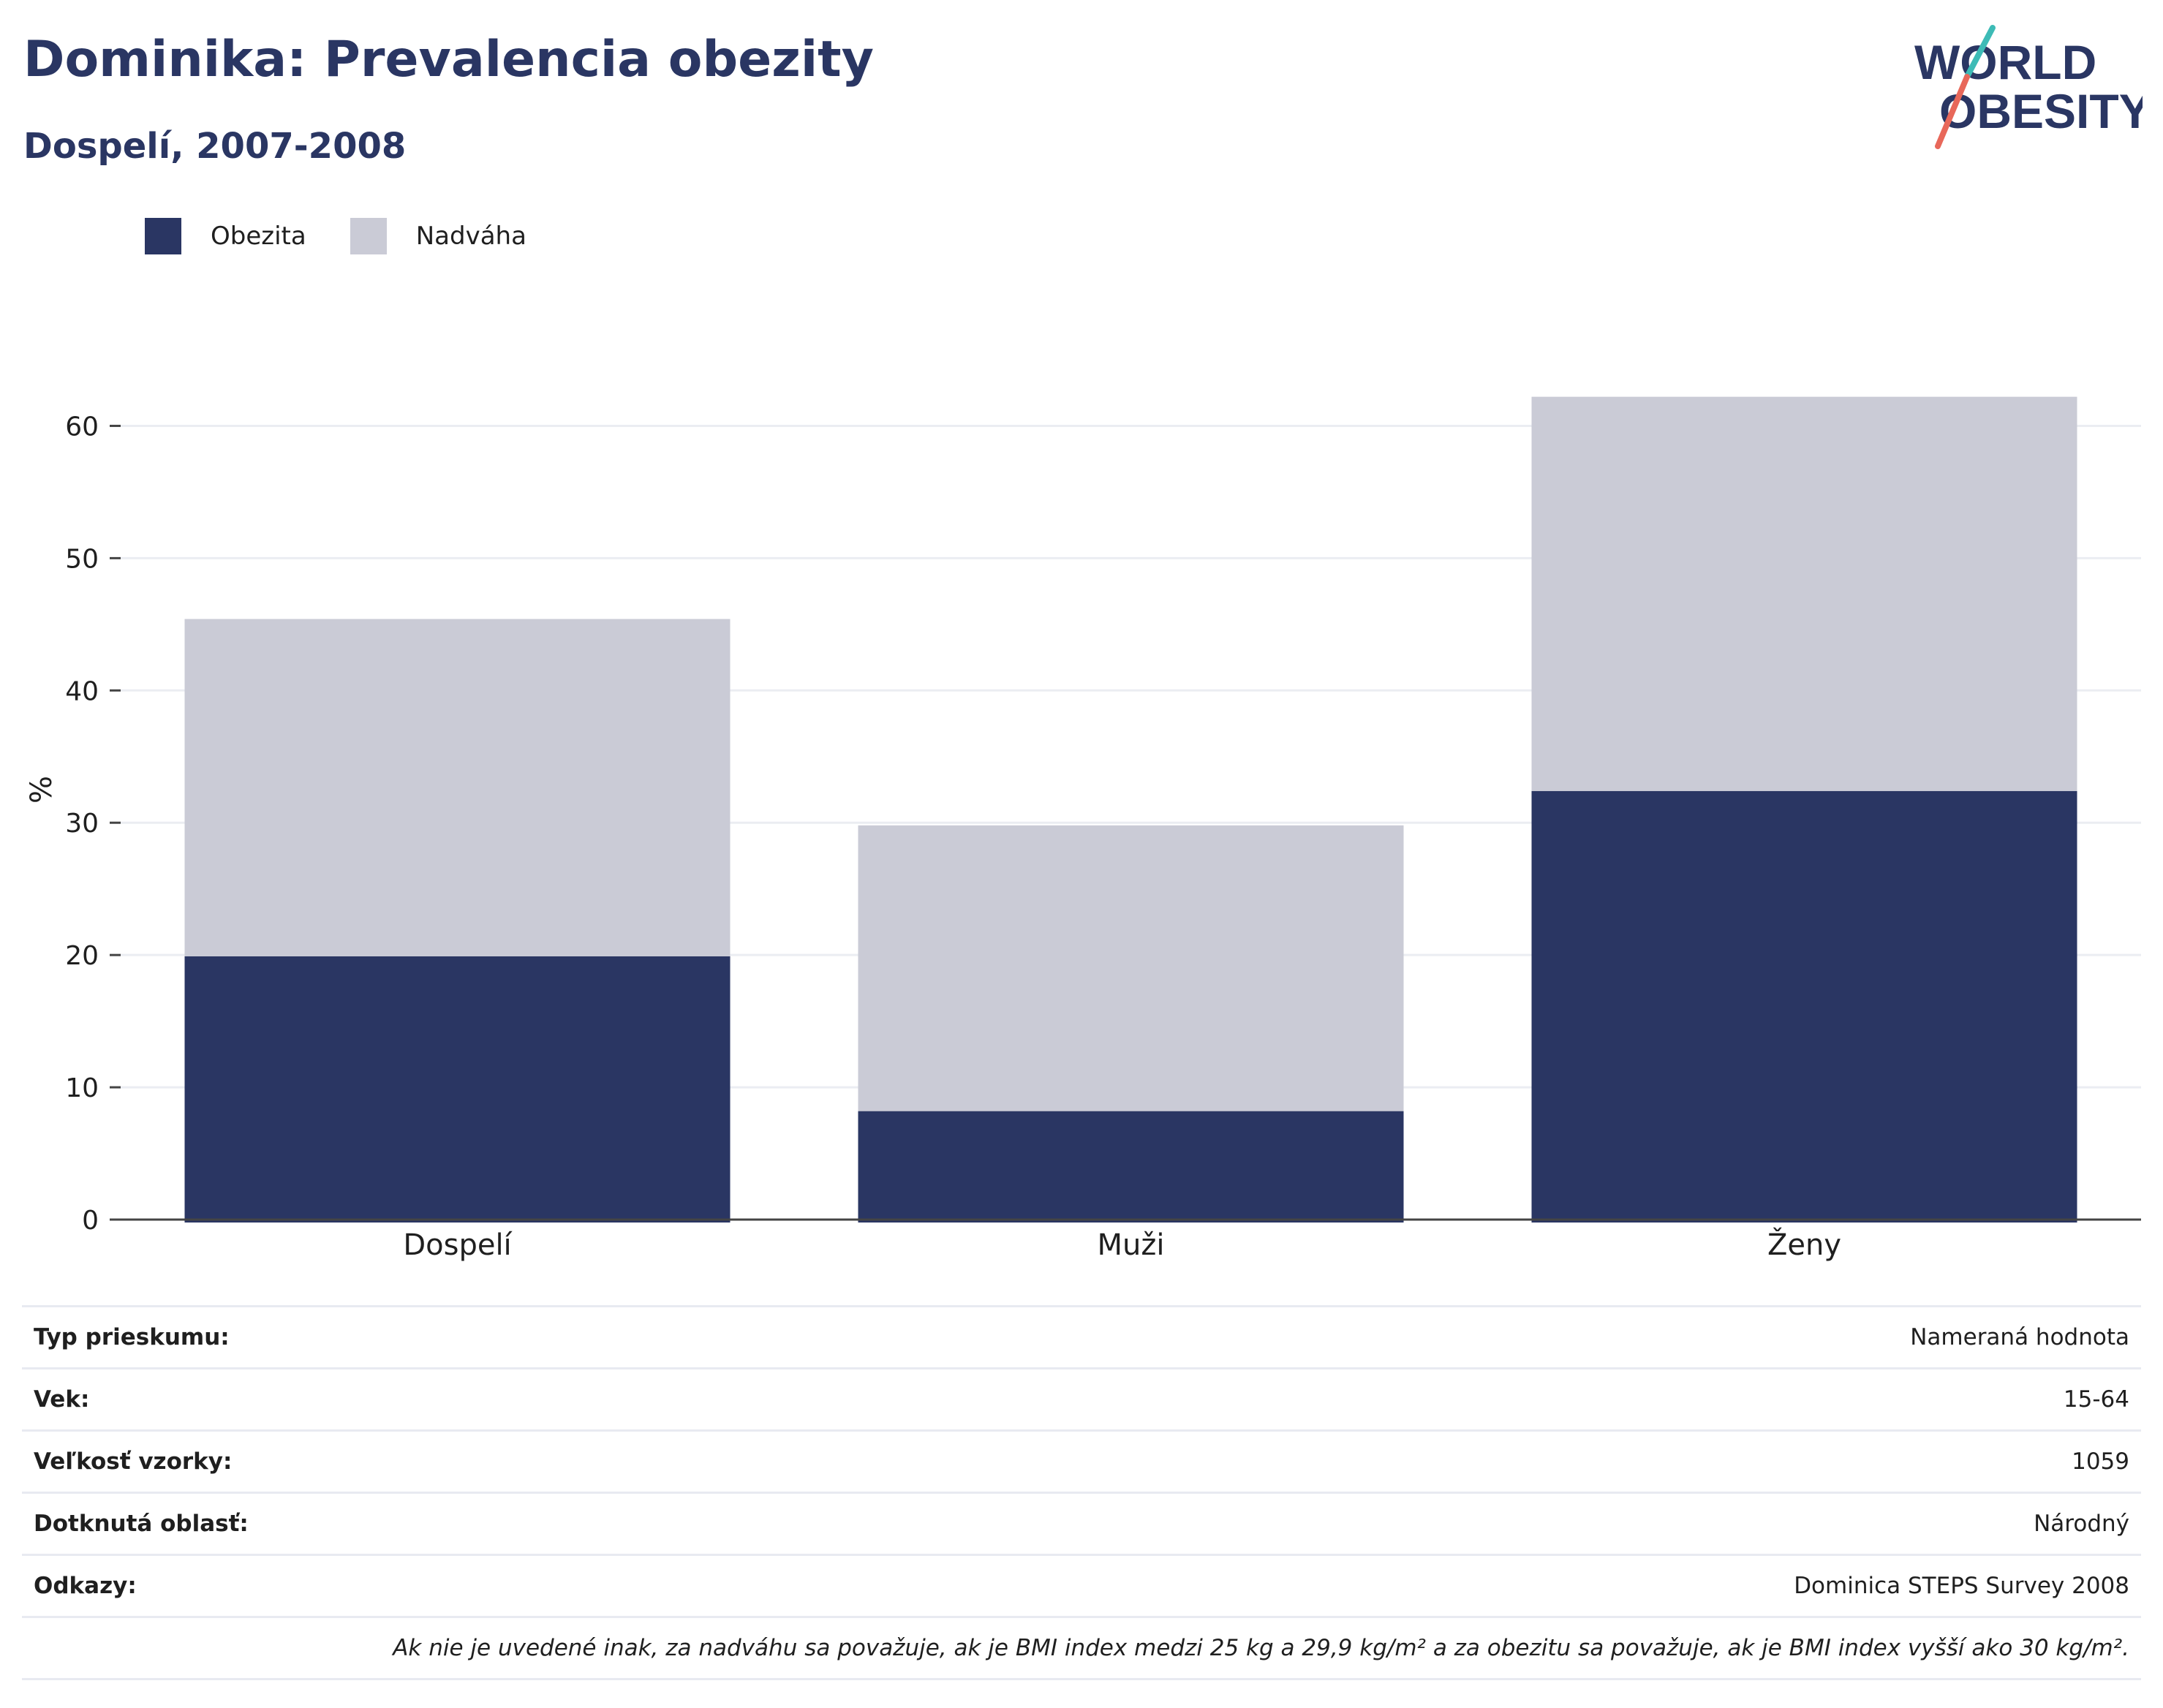 Image resolution: width=2163 pixels, height=1708 pixels. I want to click on y-tick-label: 30, so click(82, 824).